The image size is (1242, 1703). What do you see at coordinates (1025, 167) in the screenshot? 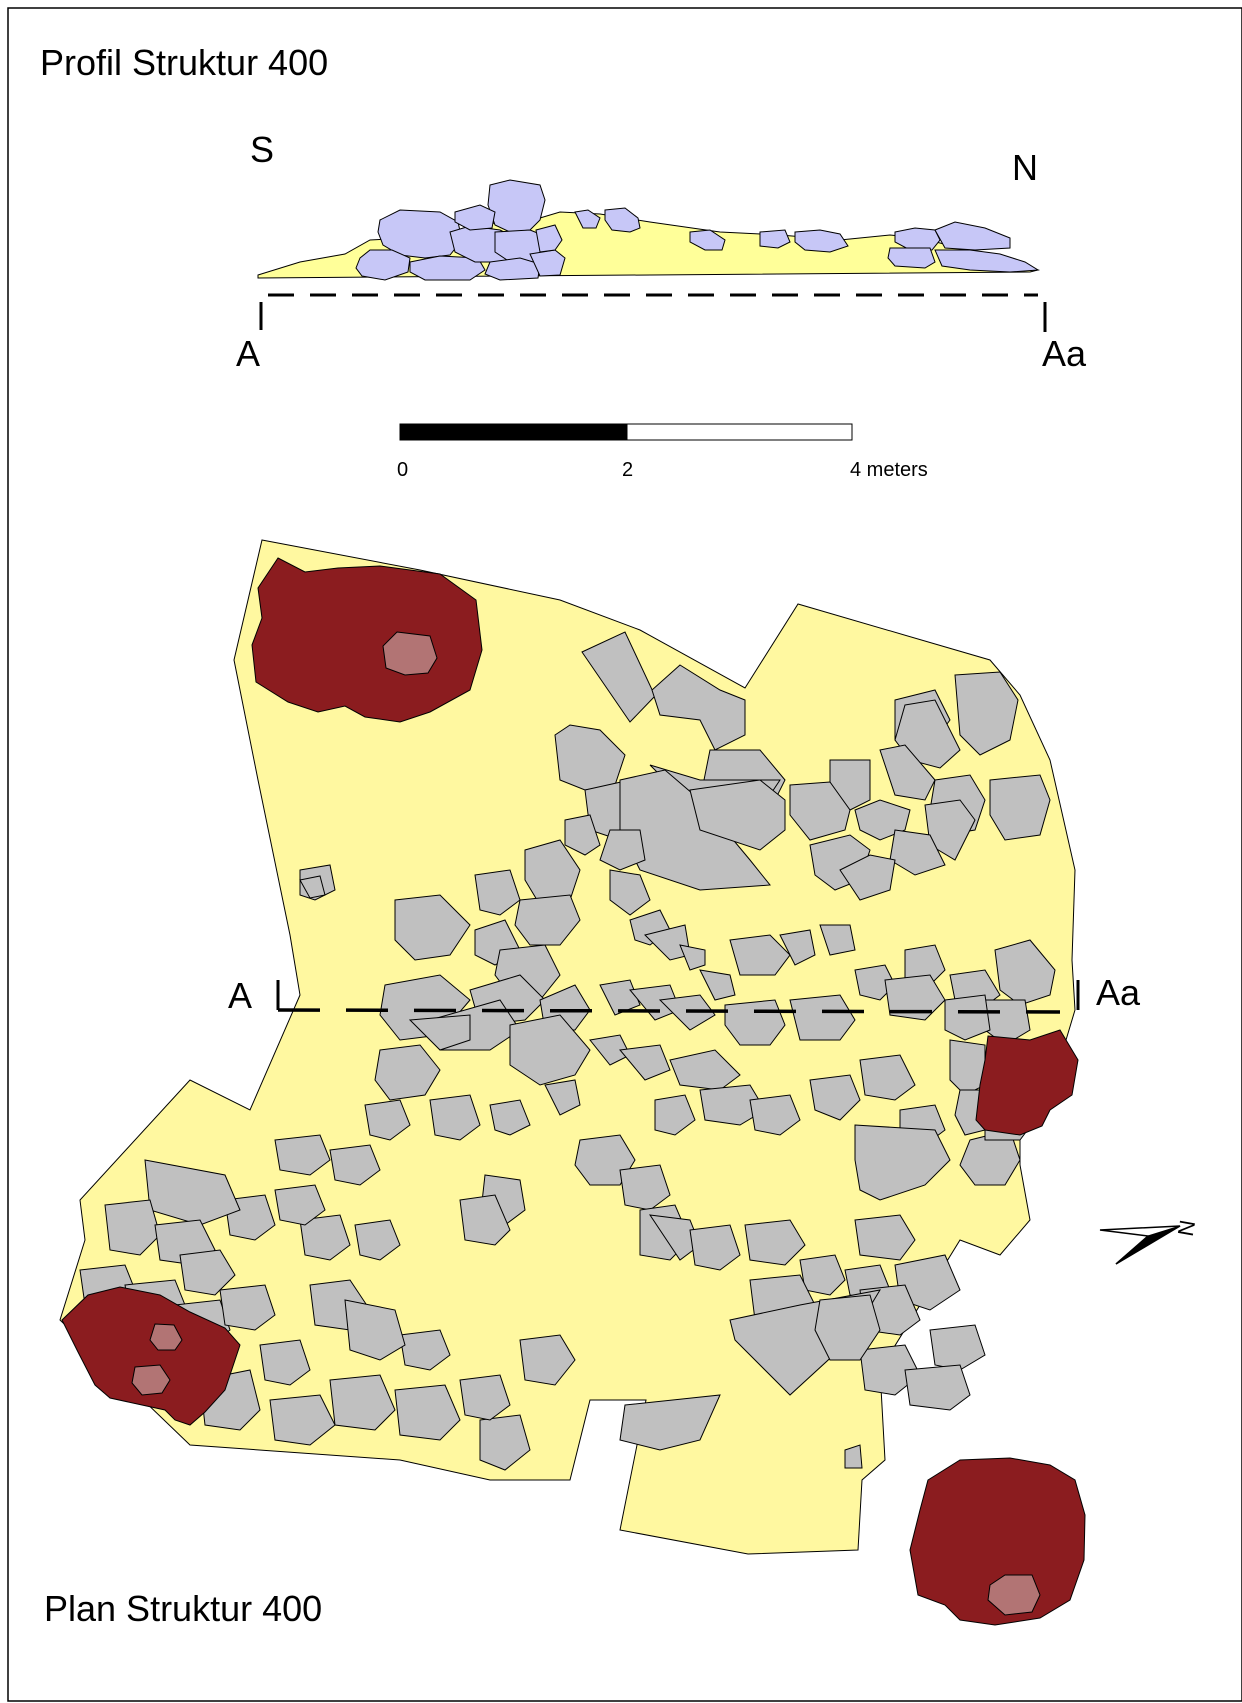
I see `profile-north-label: N` at bounding box center [1025, 167].